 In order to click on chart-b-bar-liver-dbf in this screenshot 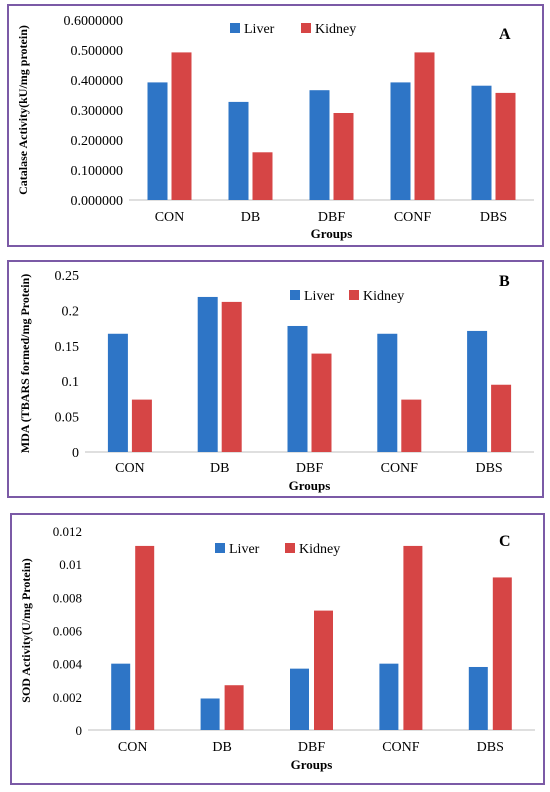, I will do `click(297, 388)`.